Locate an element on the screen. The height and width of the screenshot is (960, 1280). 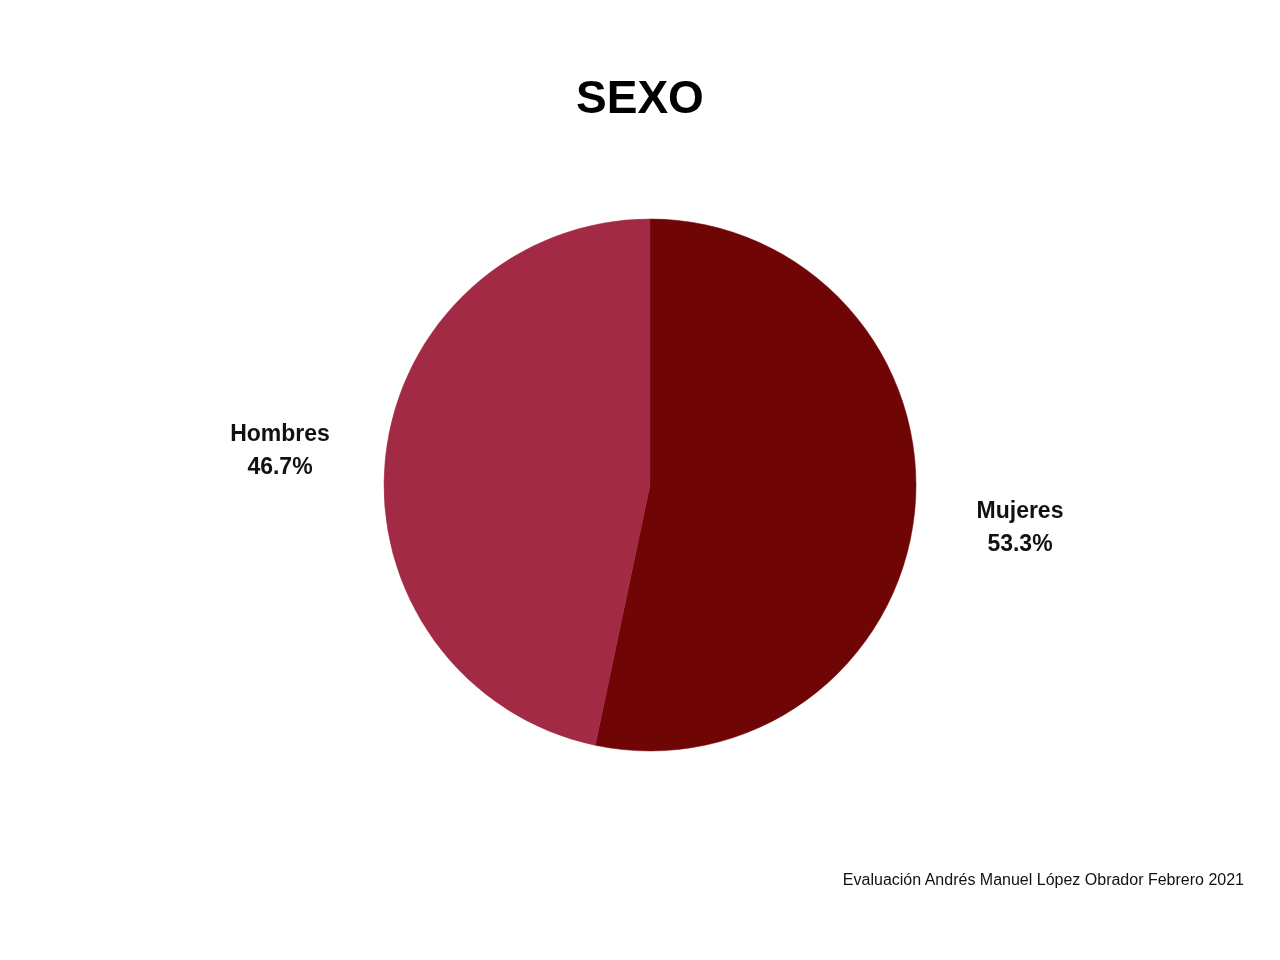
chart-title: SEXO is located at coordinates (640, 97).